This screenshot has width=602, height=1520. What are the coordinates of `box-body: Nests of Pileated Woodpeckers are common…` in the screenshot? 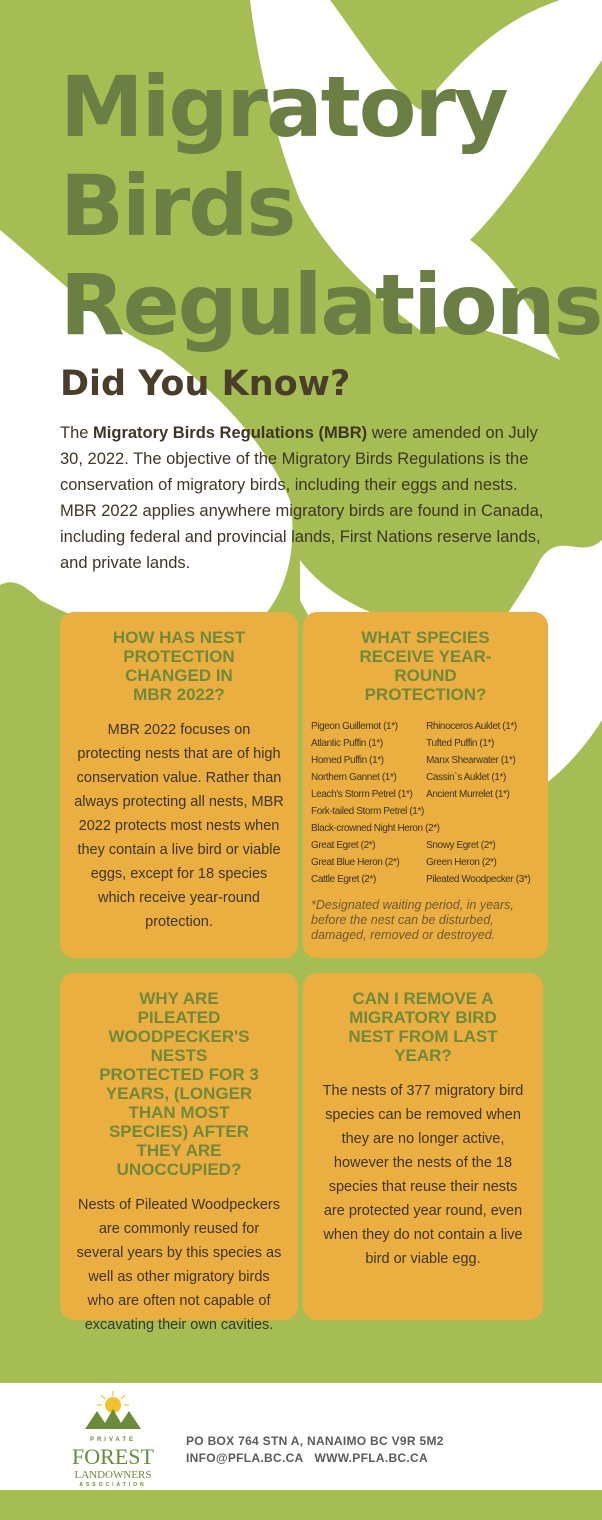 It's located at (179, 1265).